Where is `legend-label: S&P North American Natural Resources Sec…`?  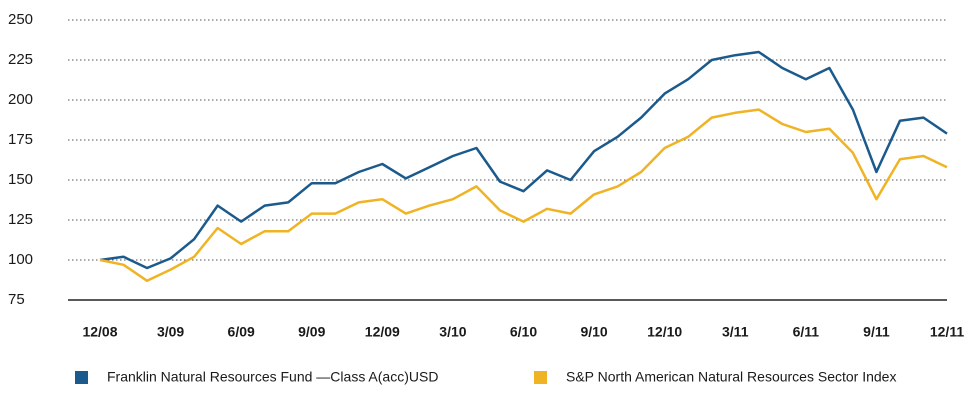 legend-label: S&P North American Natural Resources Sec… is located at coordinates (731, 377).